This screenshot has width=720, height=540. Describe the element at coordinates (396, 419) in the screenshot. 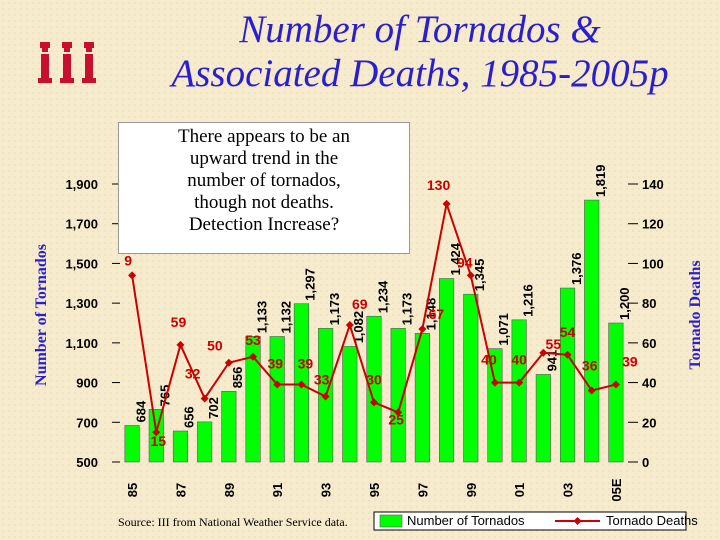

I see `line-data-label: 25` at that location.